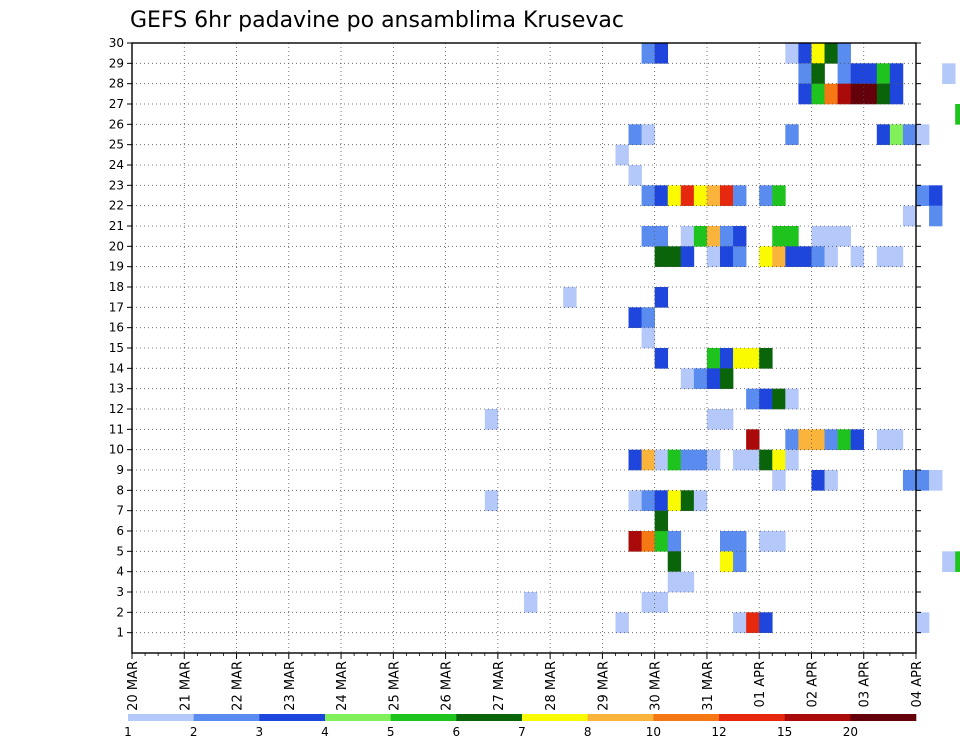 This screenshot has height=742, width=960. What do you see at coordinates (116, 43) in the screenshot?
I see `y-tick-label: 30` at bounding box center [116, 43].